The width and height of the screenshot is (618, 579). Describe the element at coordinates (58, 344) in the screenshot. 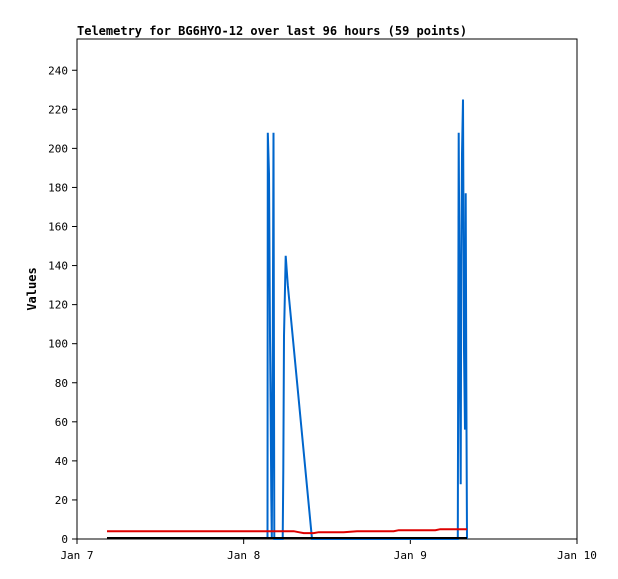

I see `y-tick-label: 100` at that location.